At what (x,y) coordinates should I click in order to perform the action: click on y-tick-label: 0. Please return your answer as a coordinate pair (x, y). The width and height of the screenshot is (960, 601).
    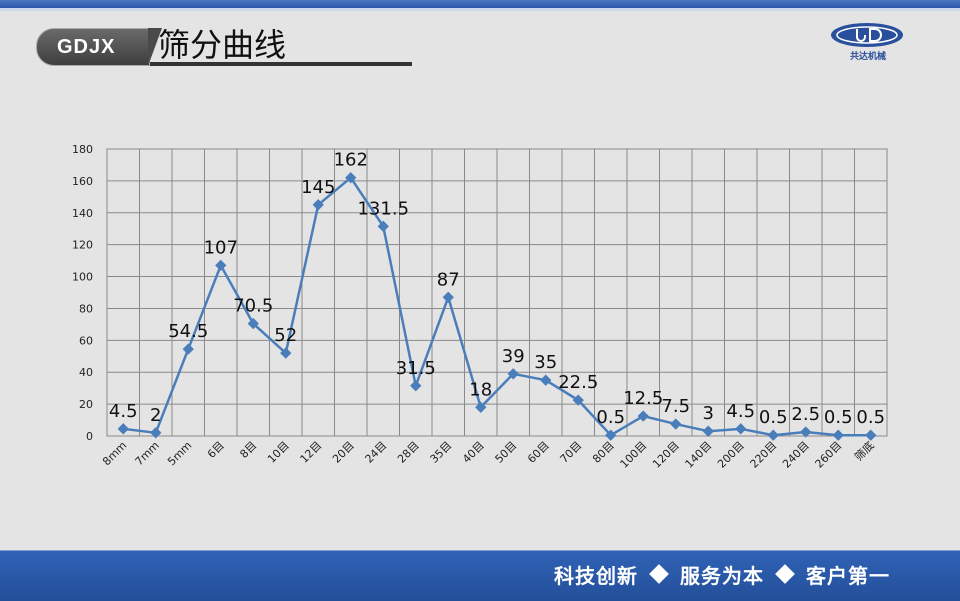
    Looking at the image, I should click on (89, 436).